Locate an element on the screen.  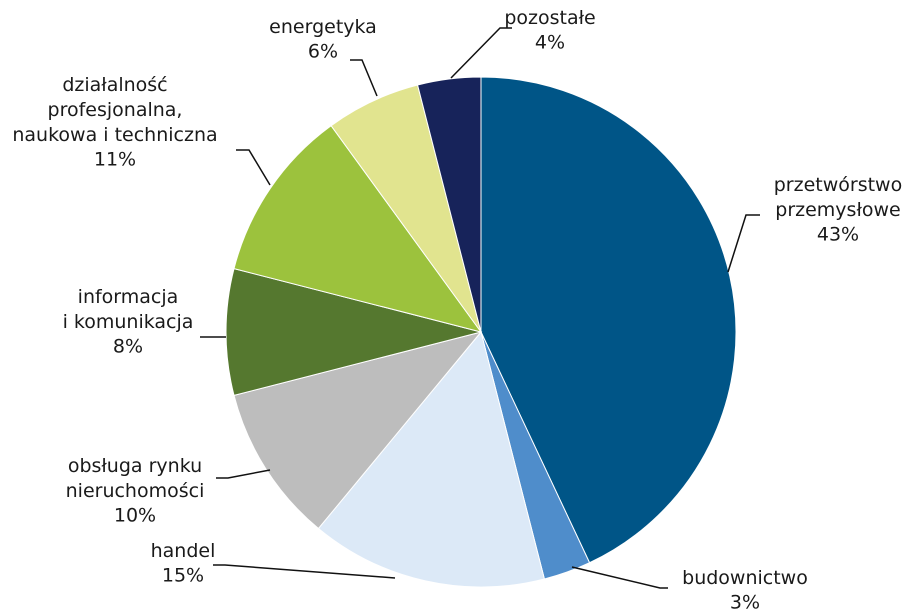
slice-value-label: 10% is located at coordinates (135, 516).